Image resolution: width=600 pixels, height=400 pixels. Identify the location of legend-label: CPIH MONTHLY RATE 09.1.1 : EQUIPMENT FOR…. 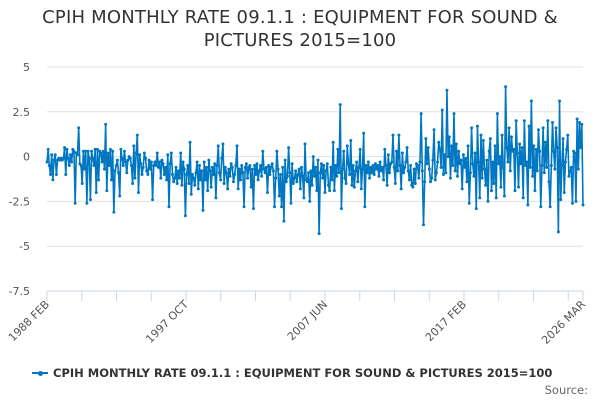
(303, 373).